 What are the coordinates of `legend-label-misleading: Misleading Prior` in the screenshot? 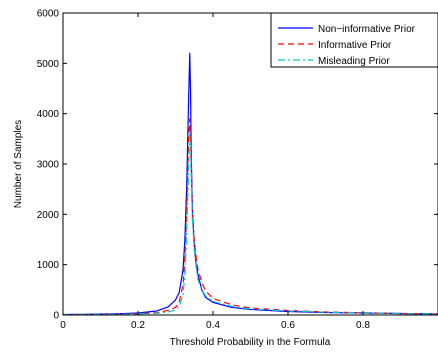 It's located at (354, 61).